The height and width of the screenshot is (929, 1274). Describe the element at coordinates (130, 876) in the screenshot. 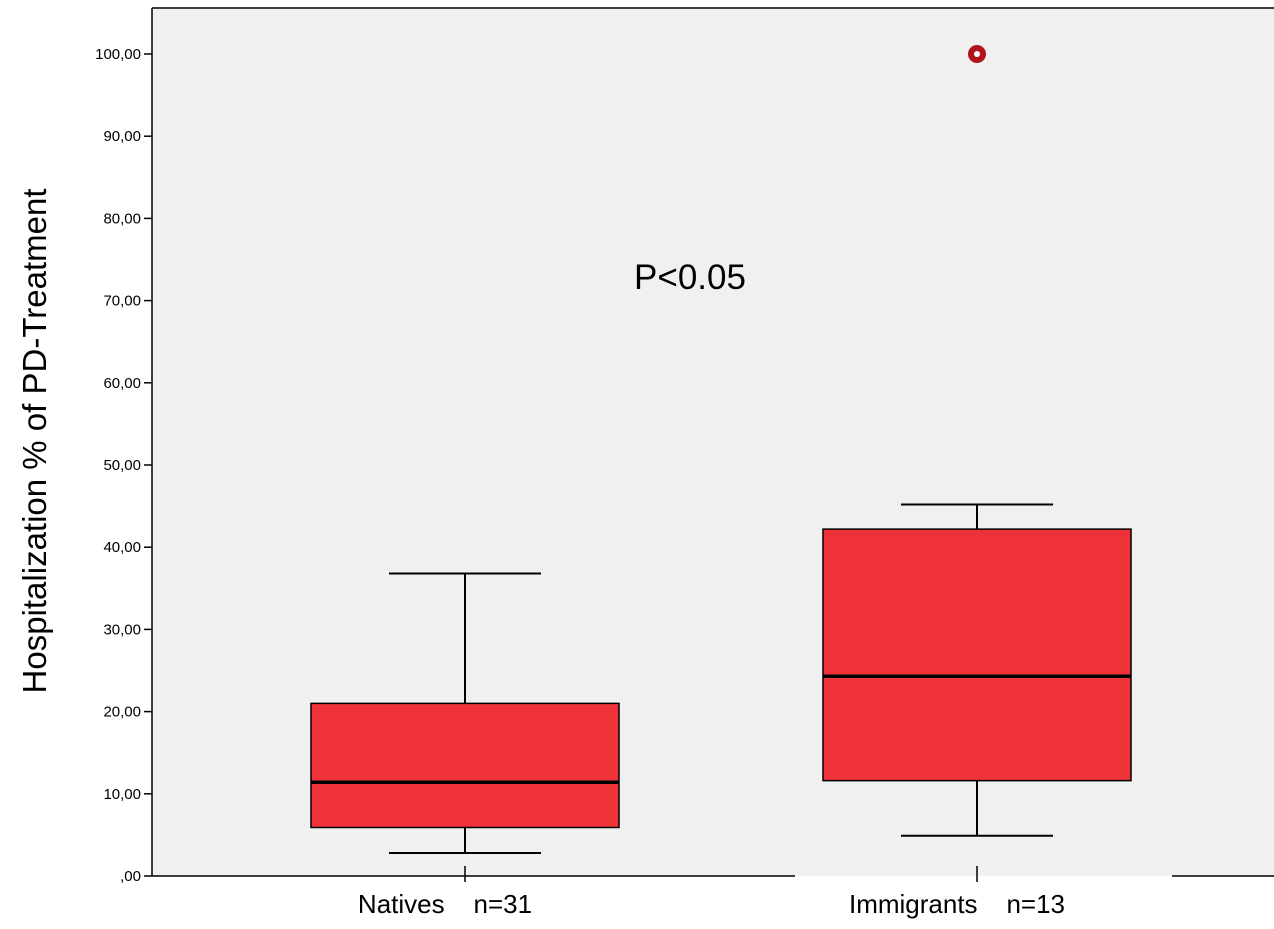

I see `y-tick-label: ,00` at that location.